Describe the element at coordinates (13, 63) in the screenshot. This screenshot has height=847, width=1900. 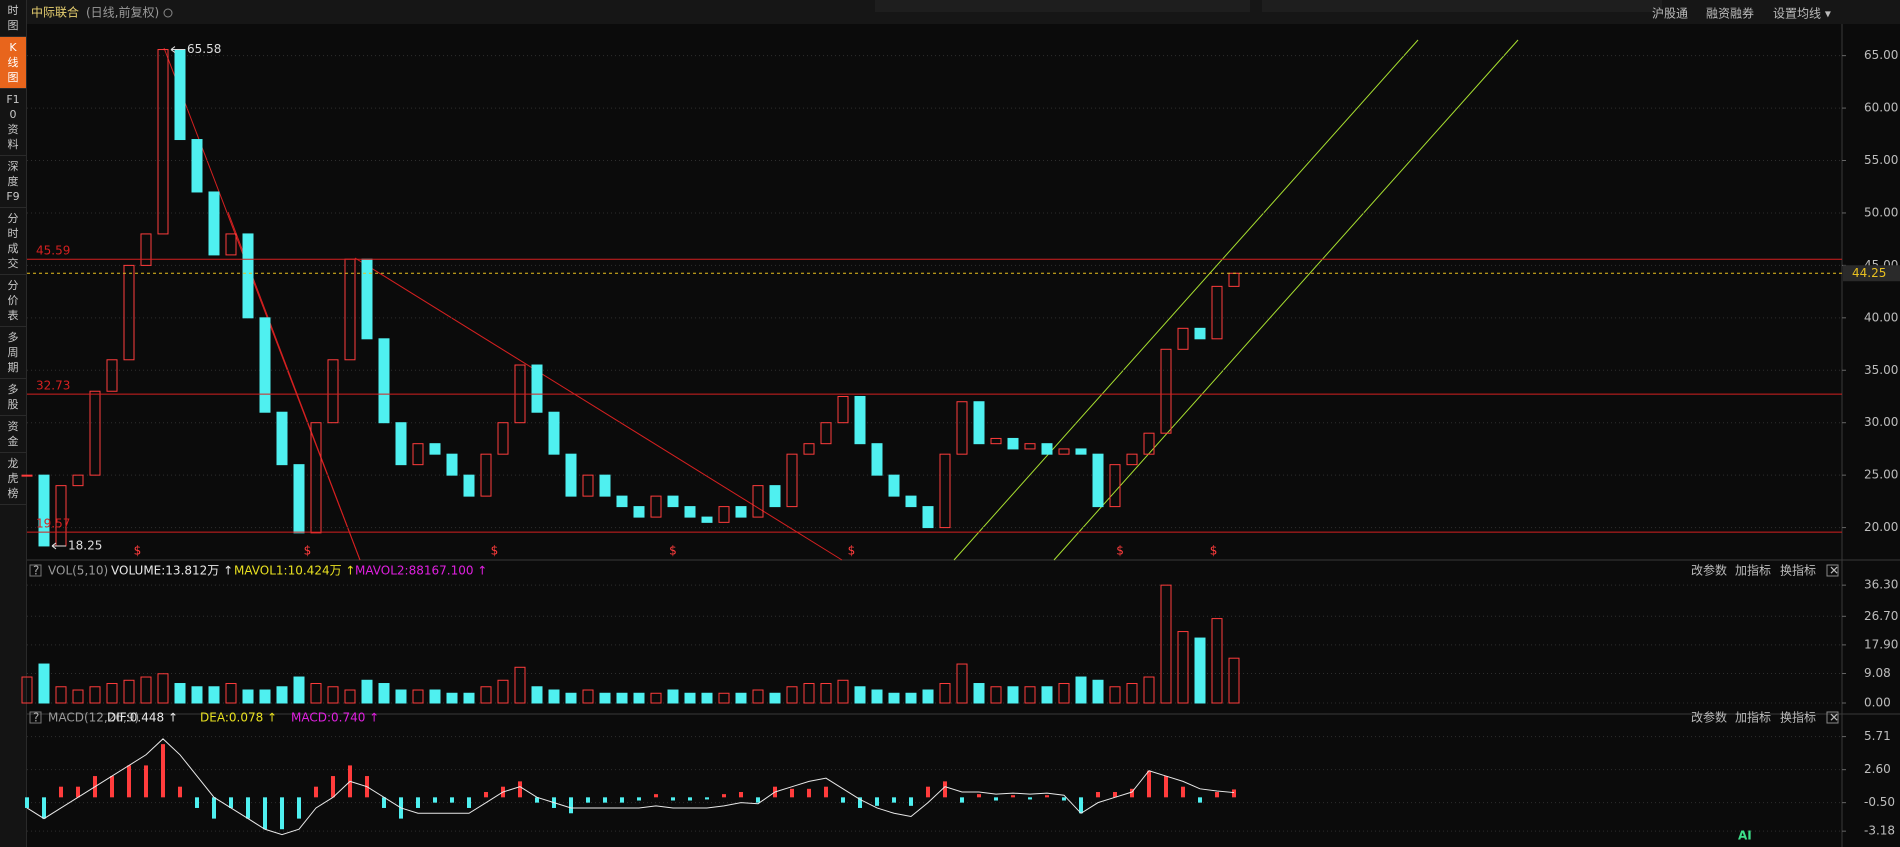
I see `sidebar-tab: K线图` at that location.